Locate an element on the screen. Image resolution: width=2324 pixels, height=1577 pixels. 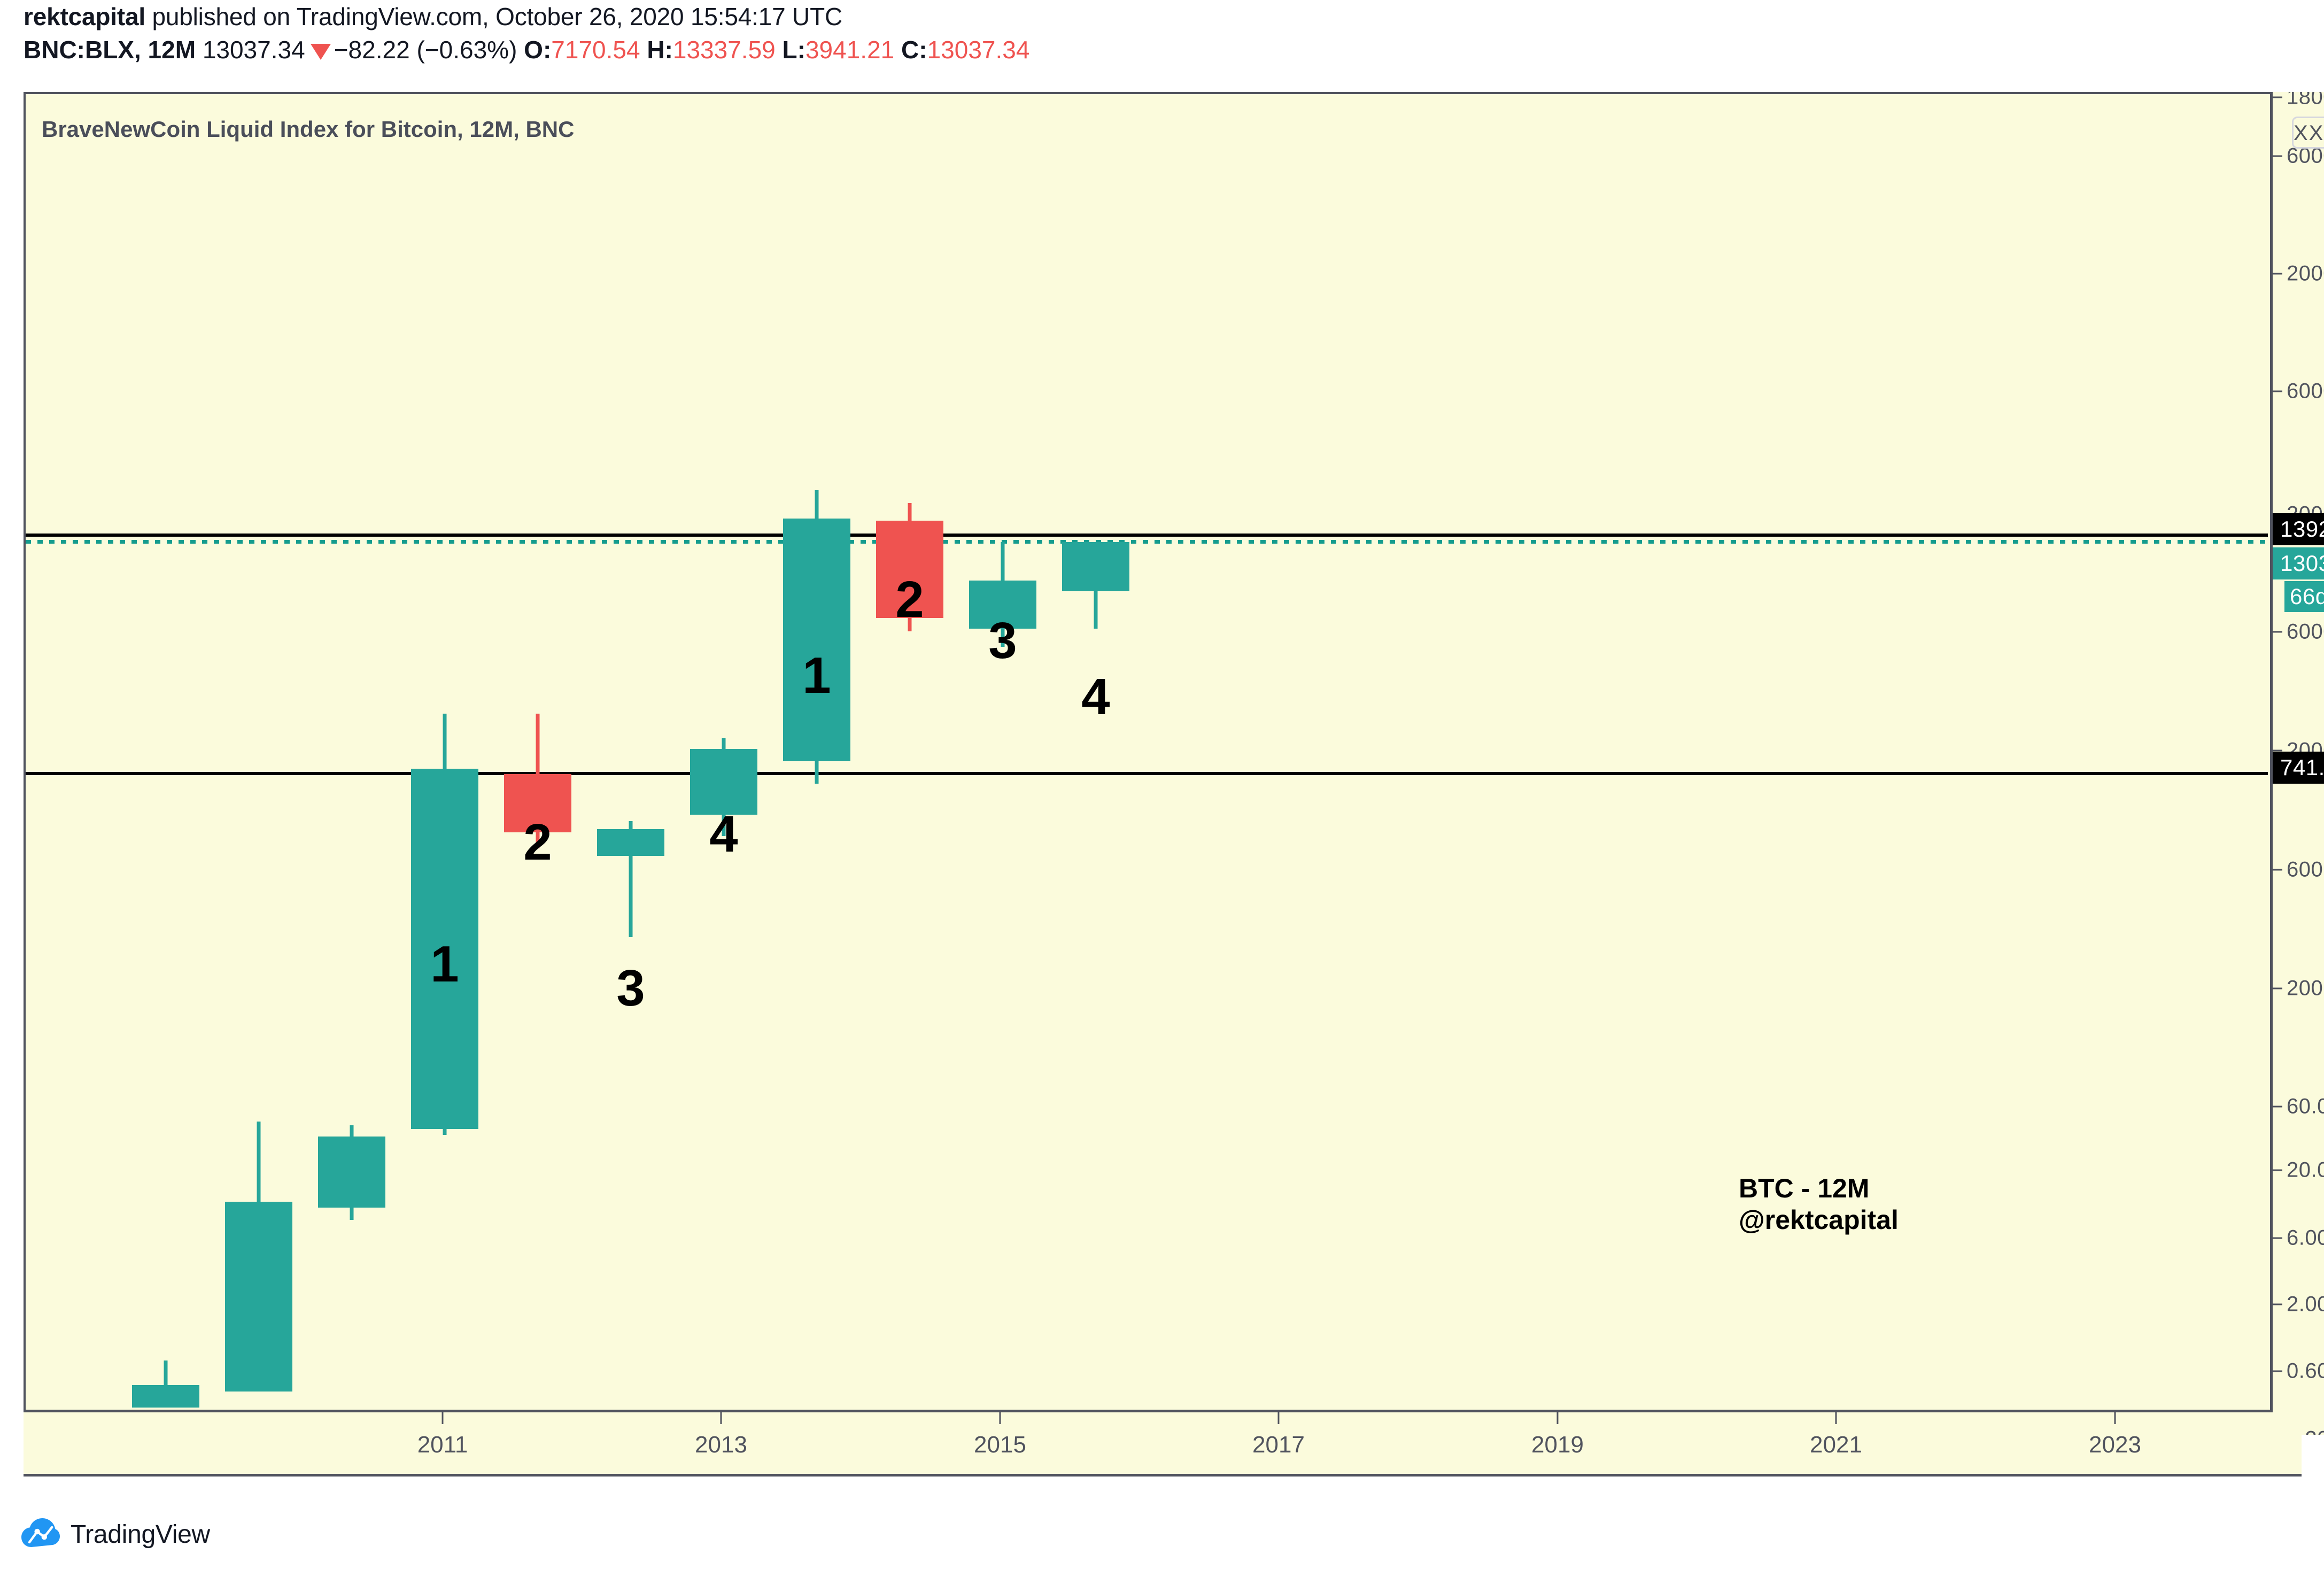
high-value: 13337.59 is located at coordinates (724, 50).